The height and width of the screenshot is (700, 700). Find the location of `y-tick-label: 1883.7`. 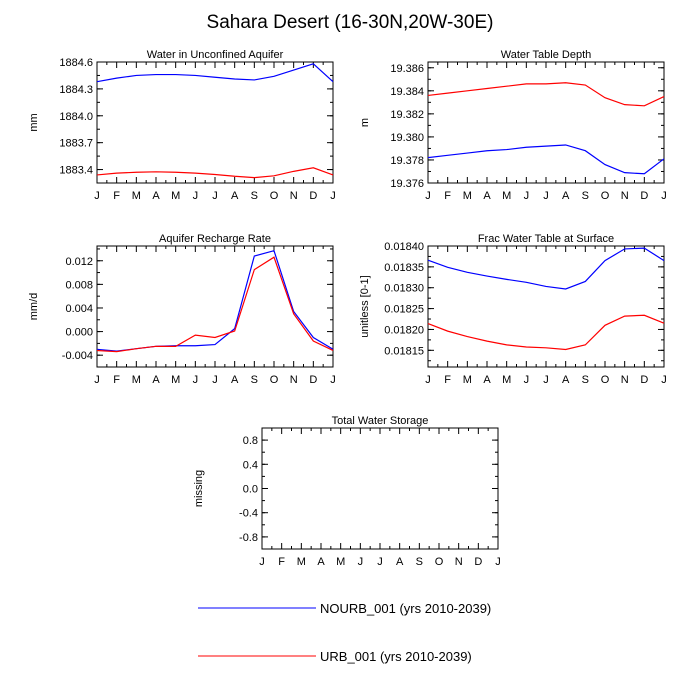

y-tick-label: 1883.7 is located at coordinates (76, 144).